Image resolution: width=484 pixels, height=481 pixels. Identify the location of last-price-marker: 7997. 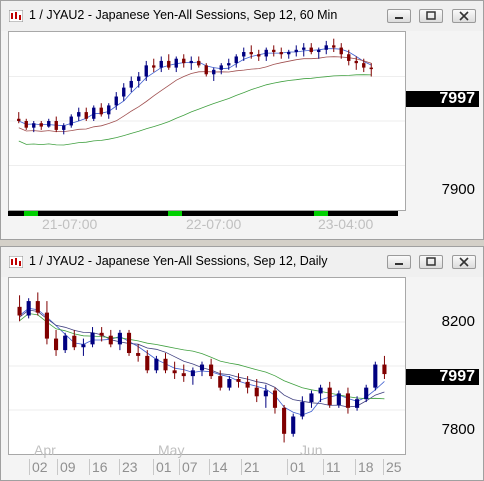
(442, 99).